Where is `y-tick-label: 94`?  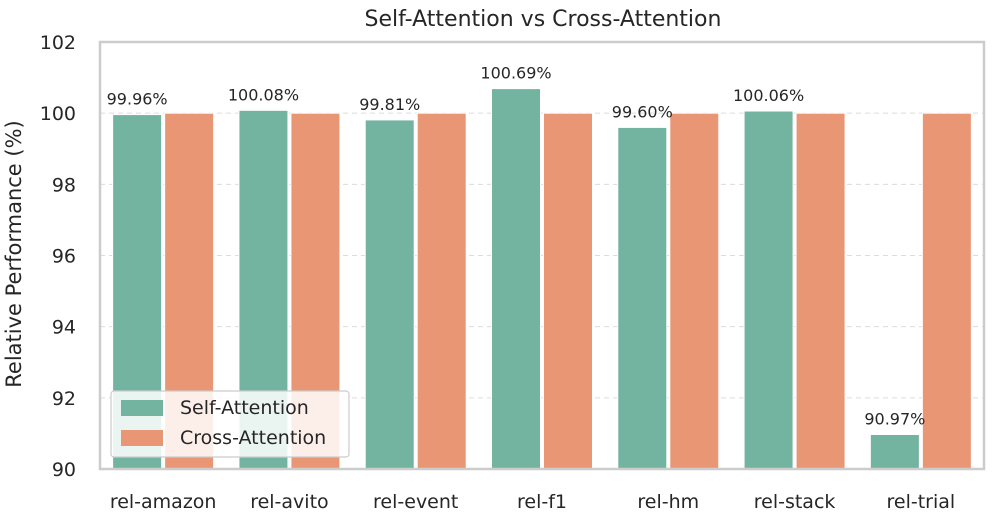
y-tick-label: 94 is located at coordinates (64, 328).